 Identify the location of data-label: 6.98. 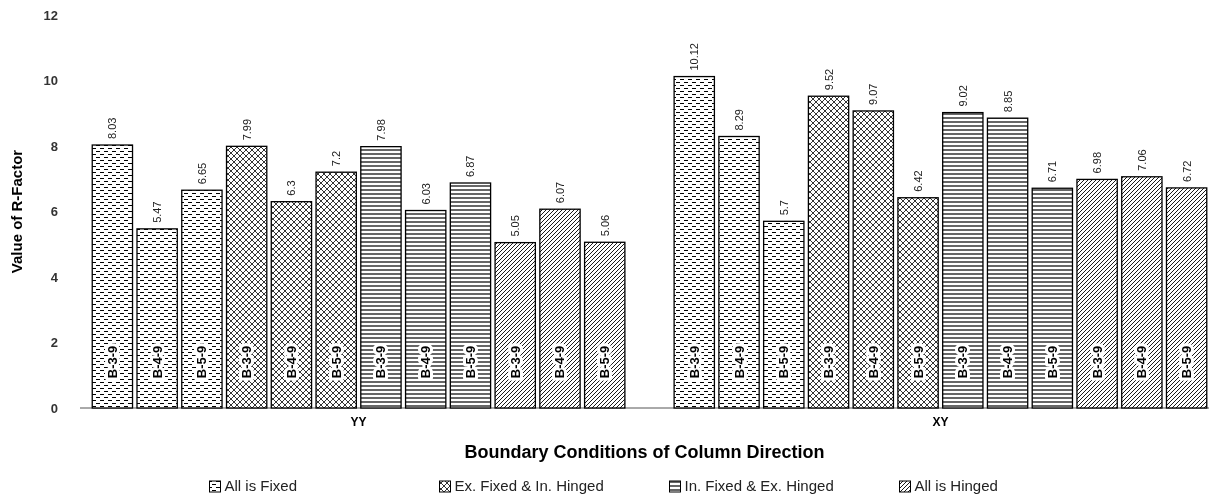
(1097, 162).